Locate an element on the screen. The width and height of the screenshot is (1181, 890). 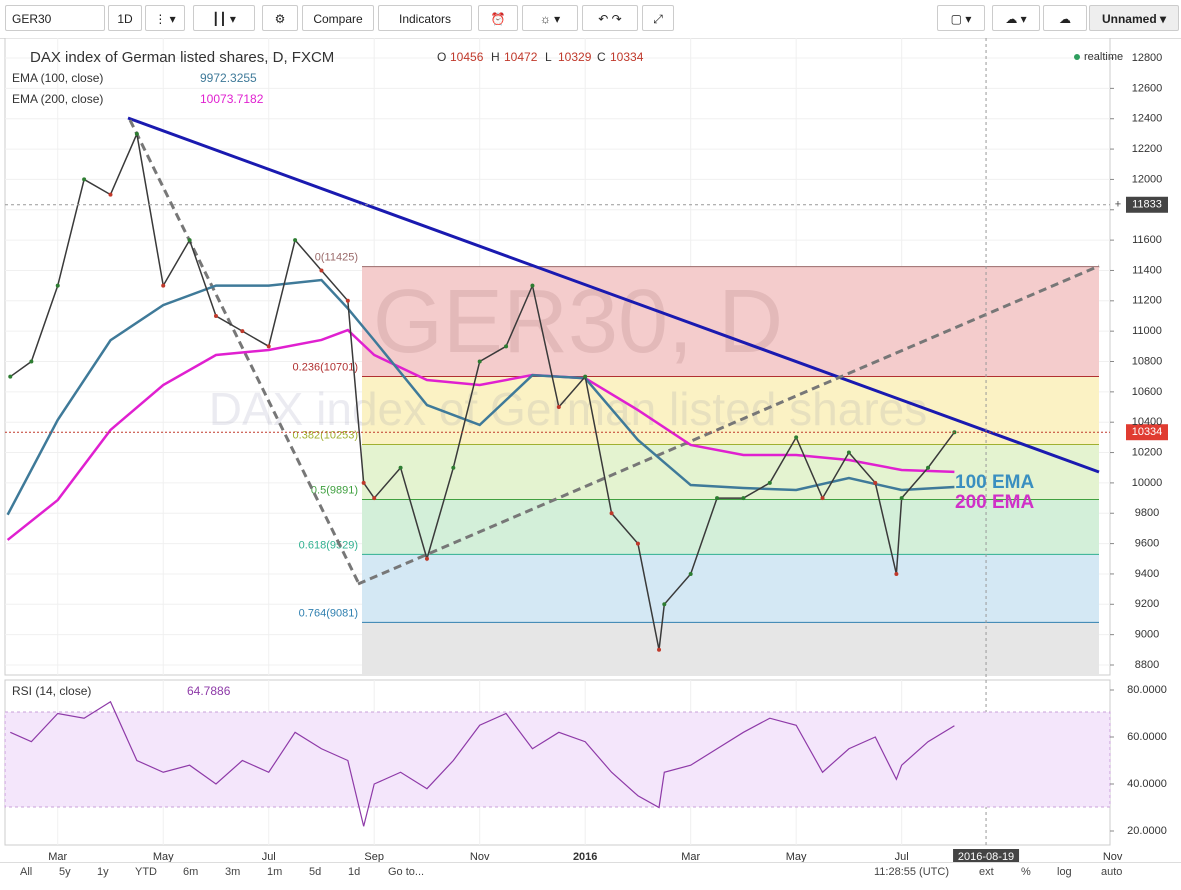
range-button: YTD is located at coordinates (146, 872).